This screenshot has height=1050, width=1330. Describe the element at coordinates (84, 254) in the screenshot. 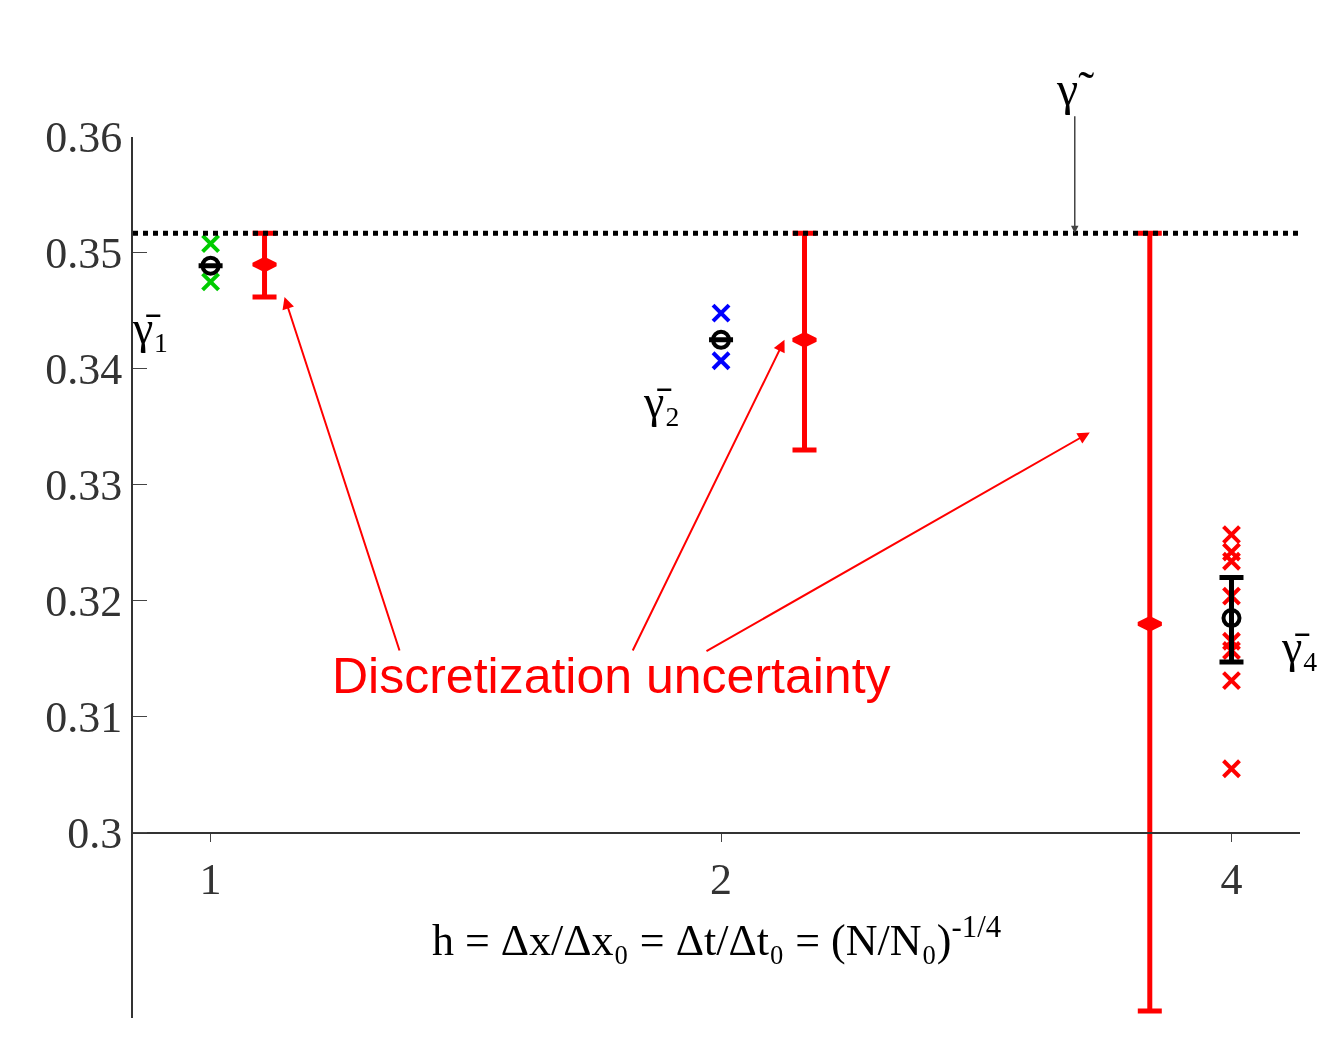

I see `y-tick-label: 0.35` at that location.